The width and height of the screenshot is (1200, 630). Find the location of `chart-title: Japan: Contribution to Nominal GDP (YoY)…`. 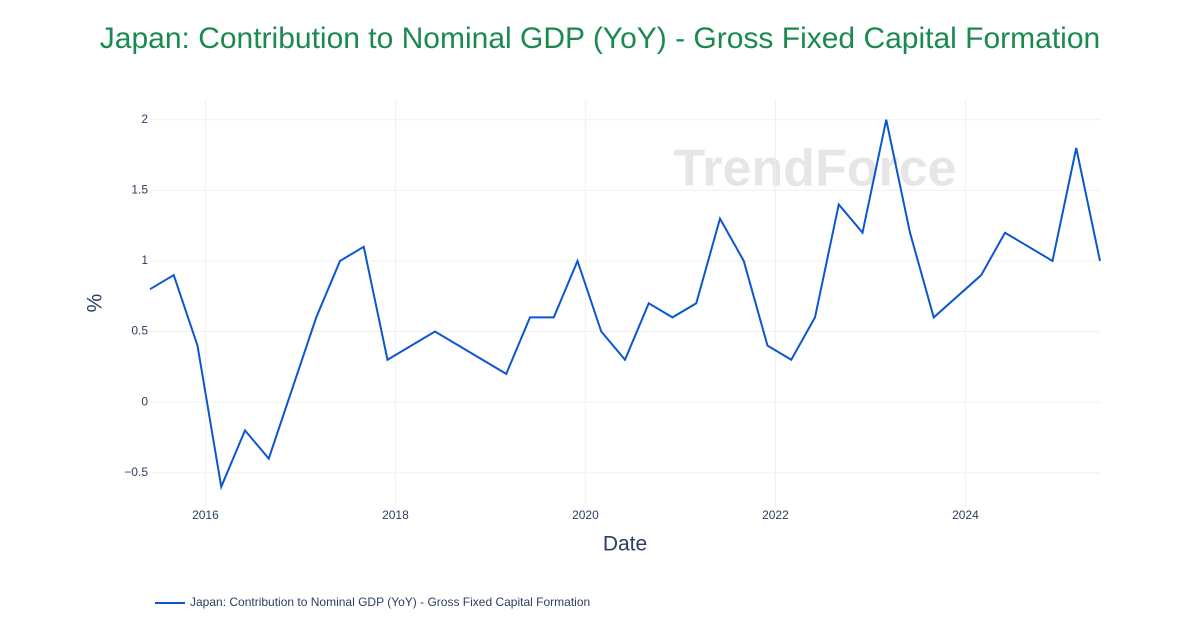

chart-title: Japan: Contribution to Nominal GDP (YoY)… is located at coordinates (600, 38).